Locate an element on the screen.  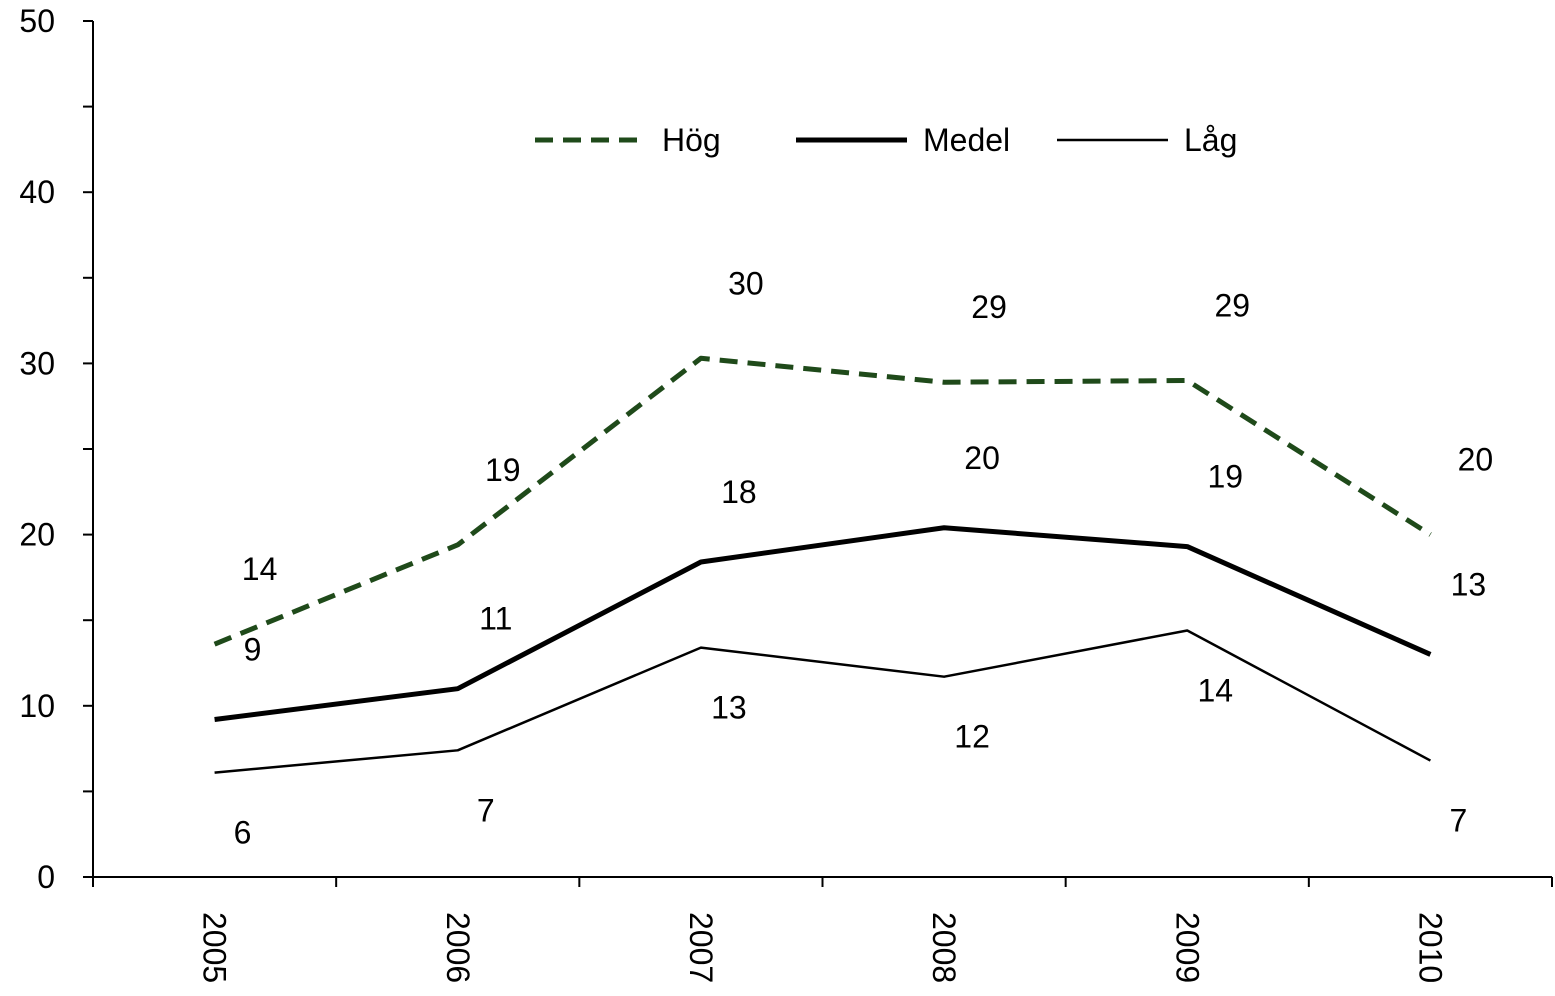
y-tick-label: 0 is located at coordinates (46, 877).